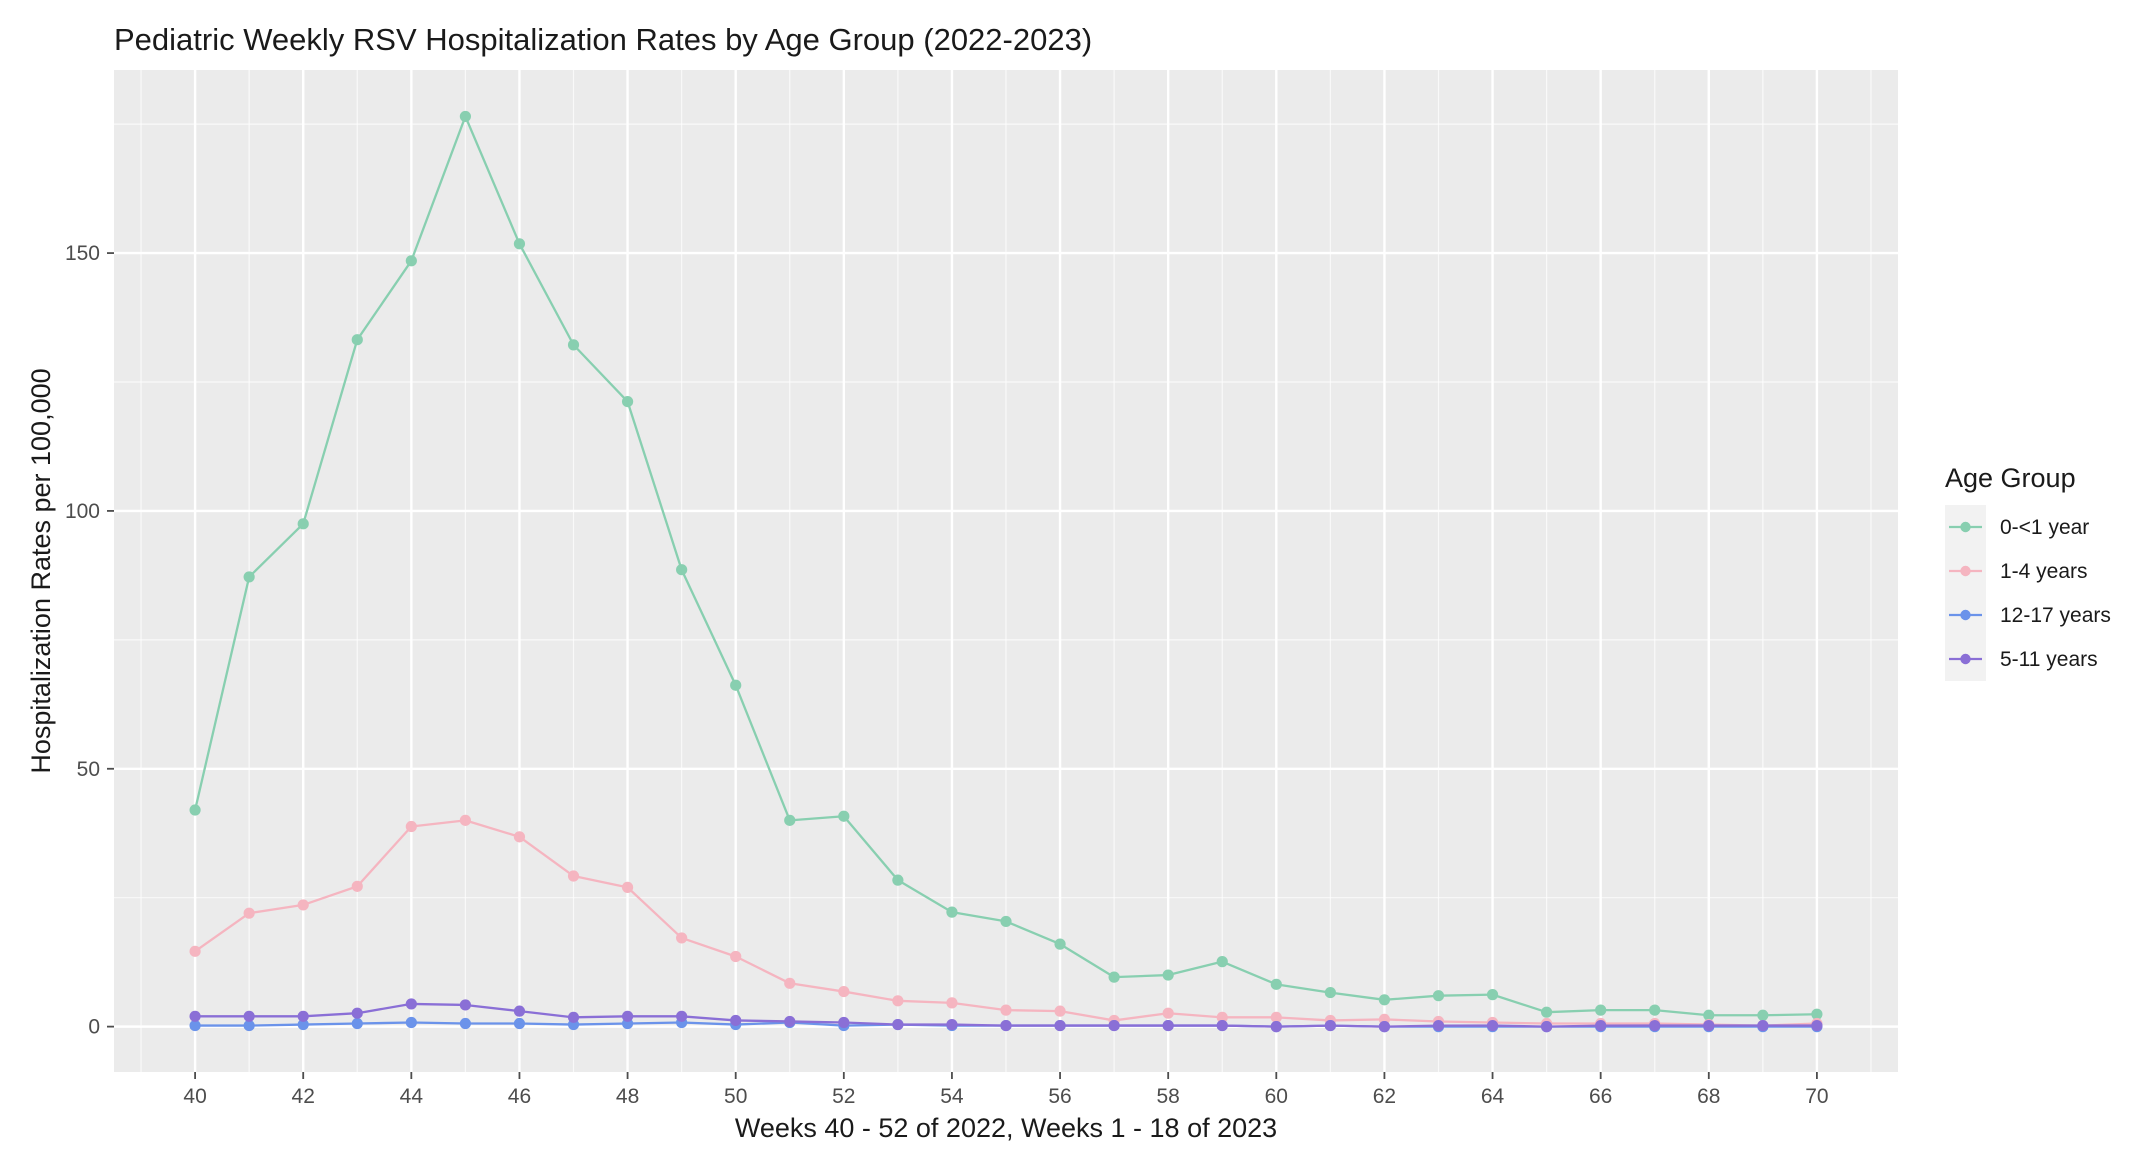 The image size is (2150, 1158). Describe the element at coordinates (519, 1096) in the screenshot. I see `x-tick-label: 46` at that location.